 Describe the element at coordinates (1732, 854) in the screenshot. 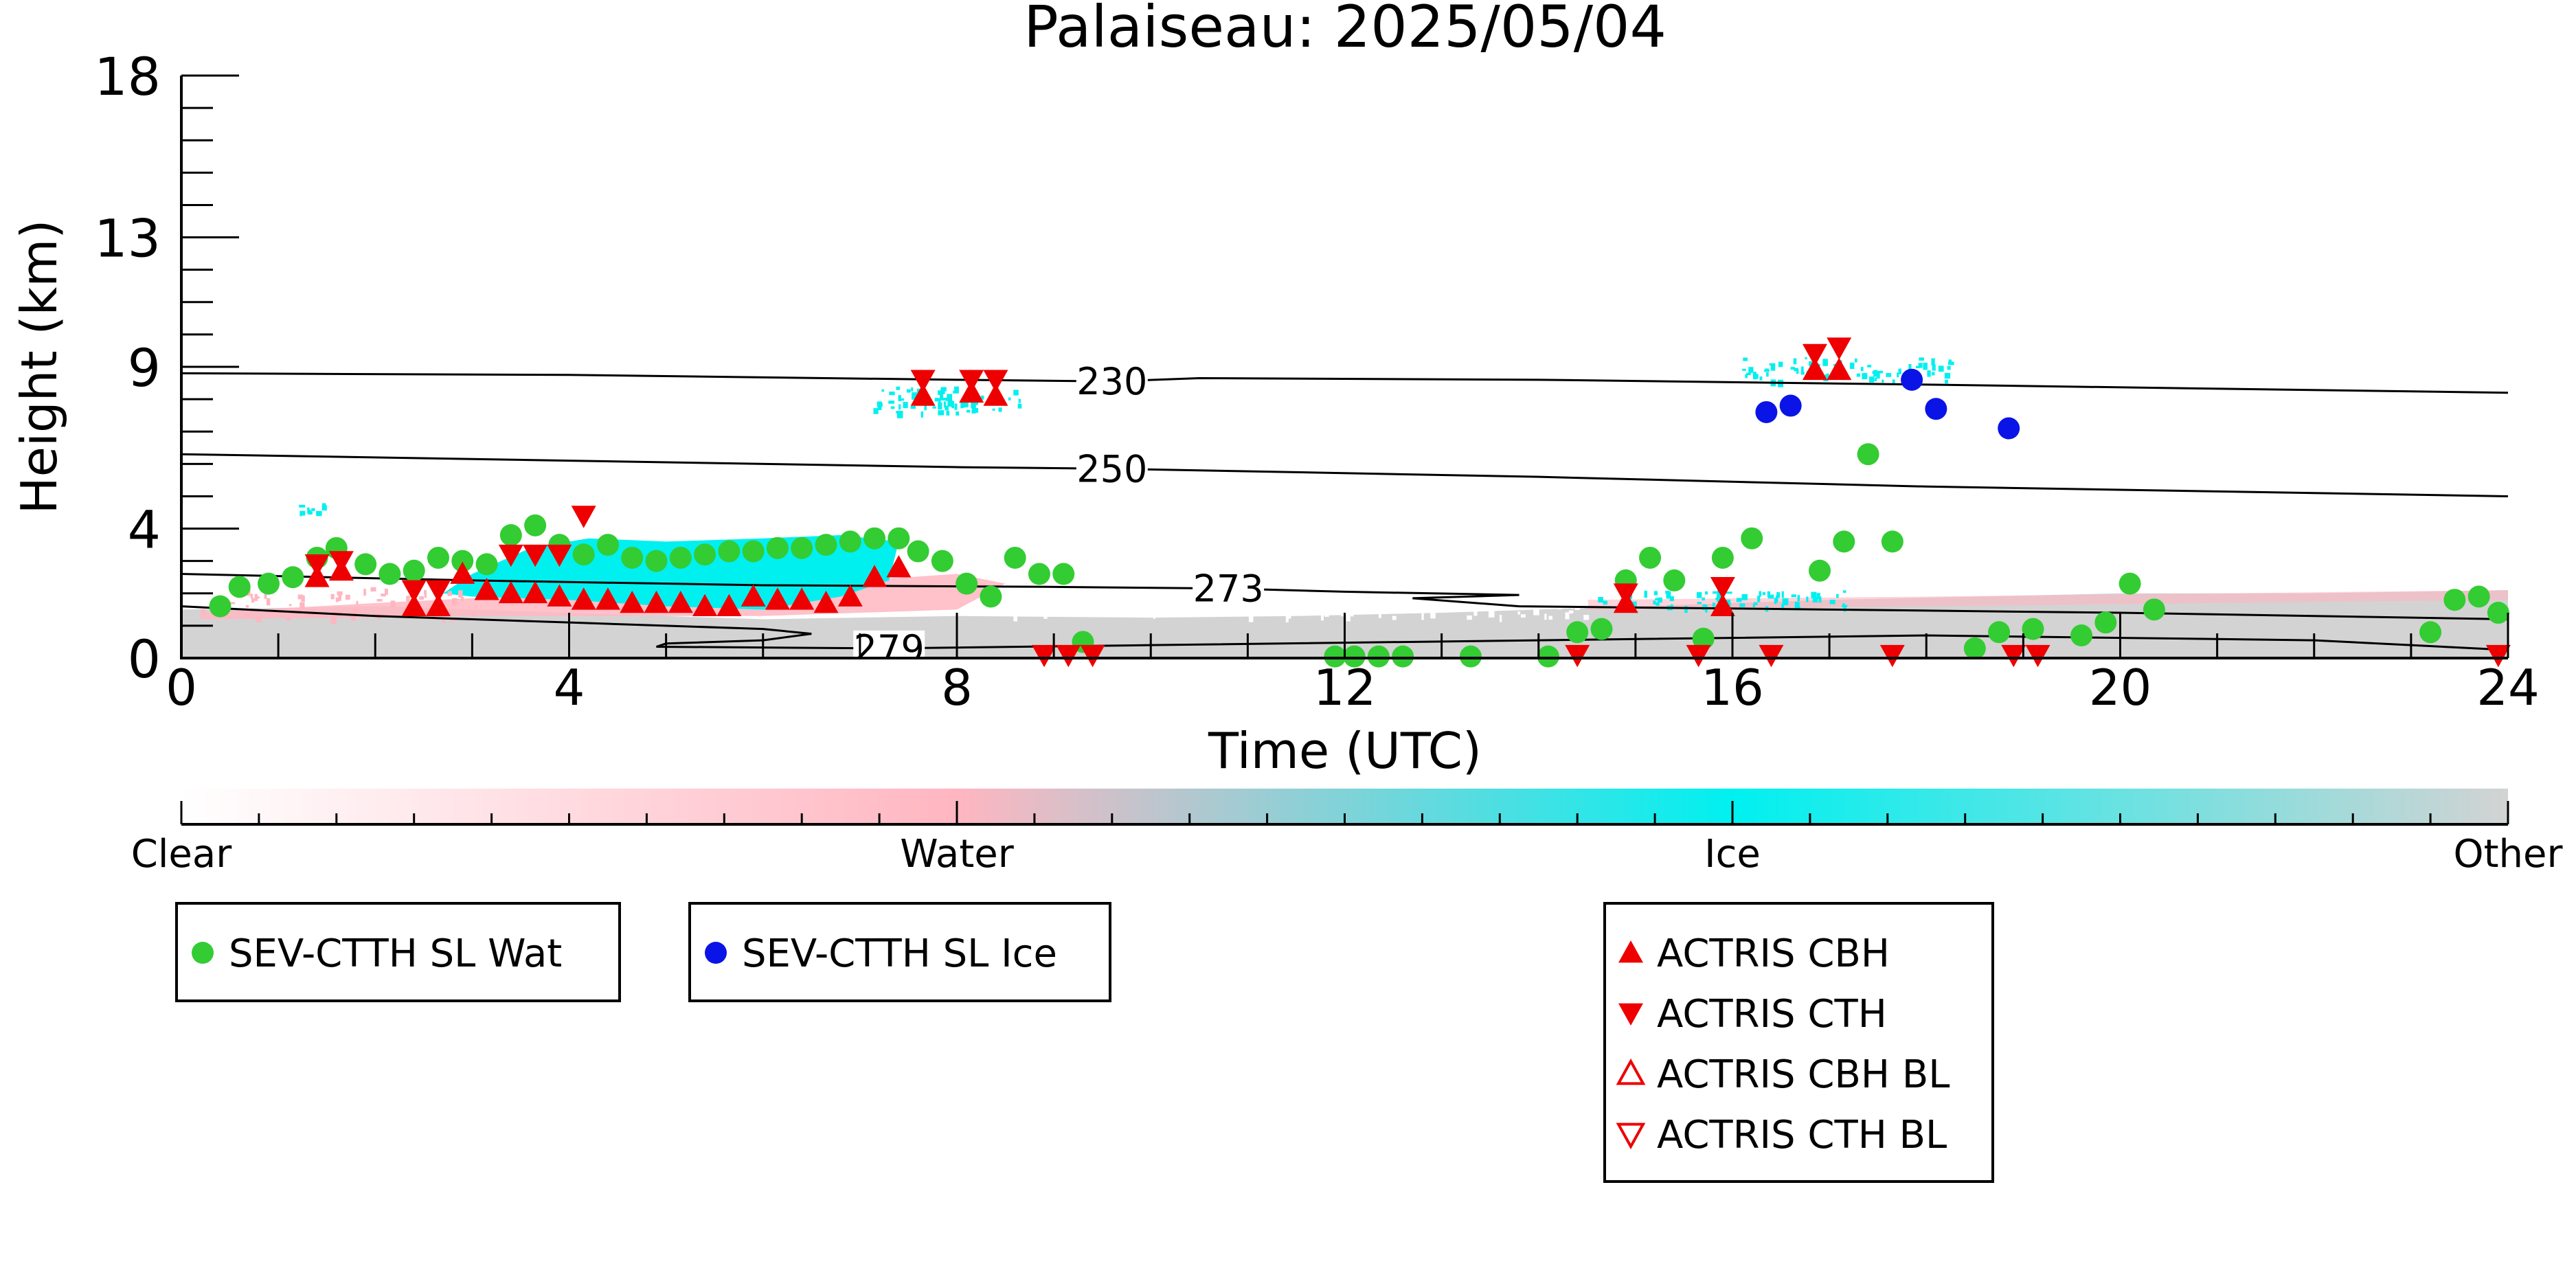

I see `colorbar-label: Ice` at that location.